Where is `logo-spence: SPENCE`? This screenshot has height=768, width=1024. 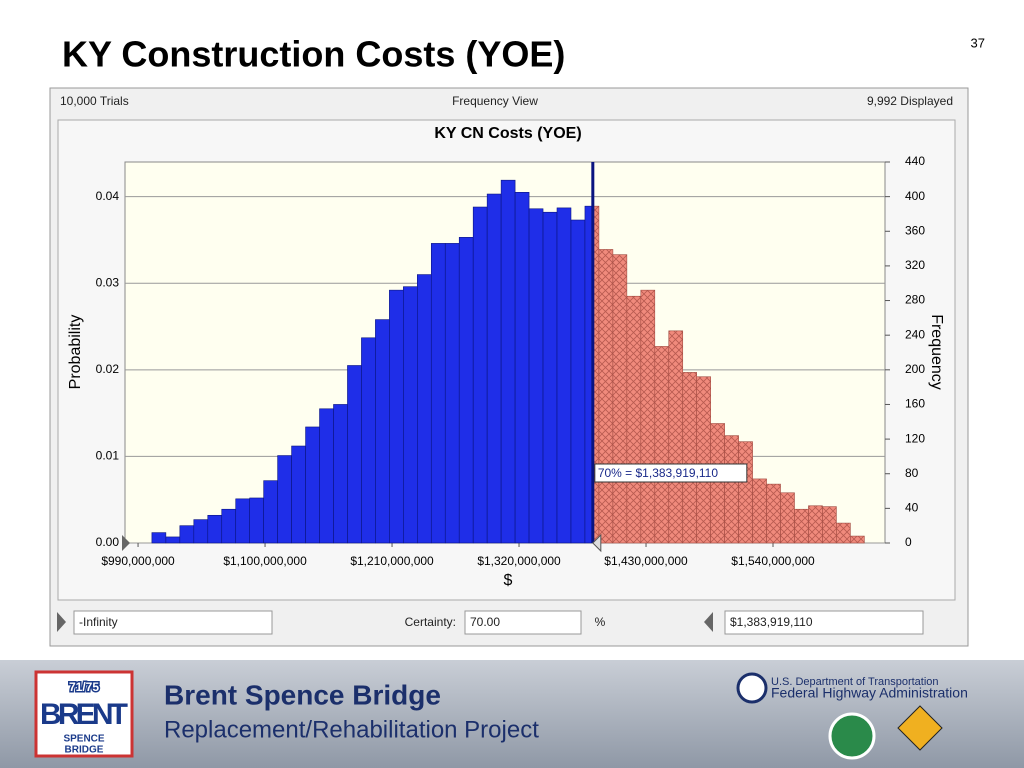 logo-spence: SPENCE is located at coordinates (83, 739).